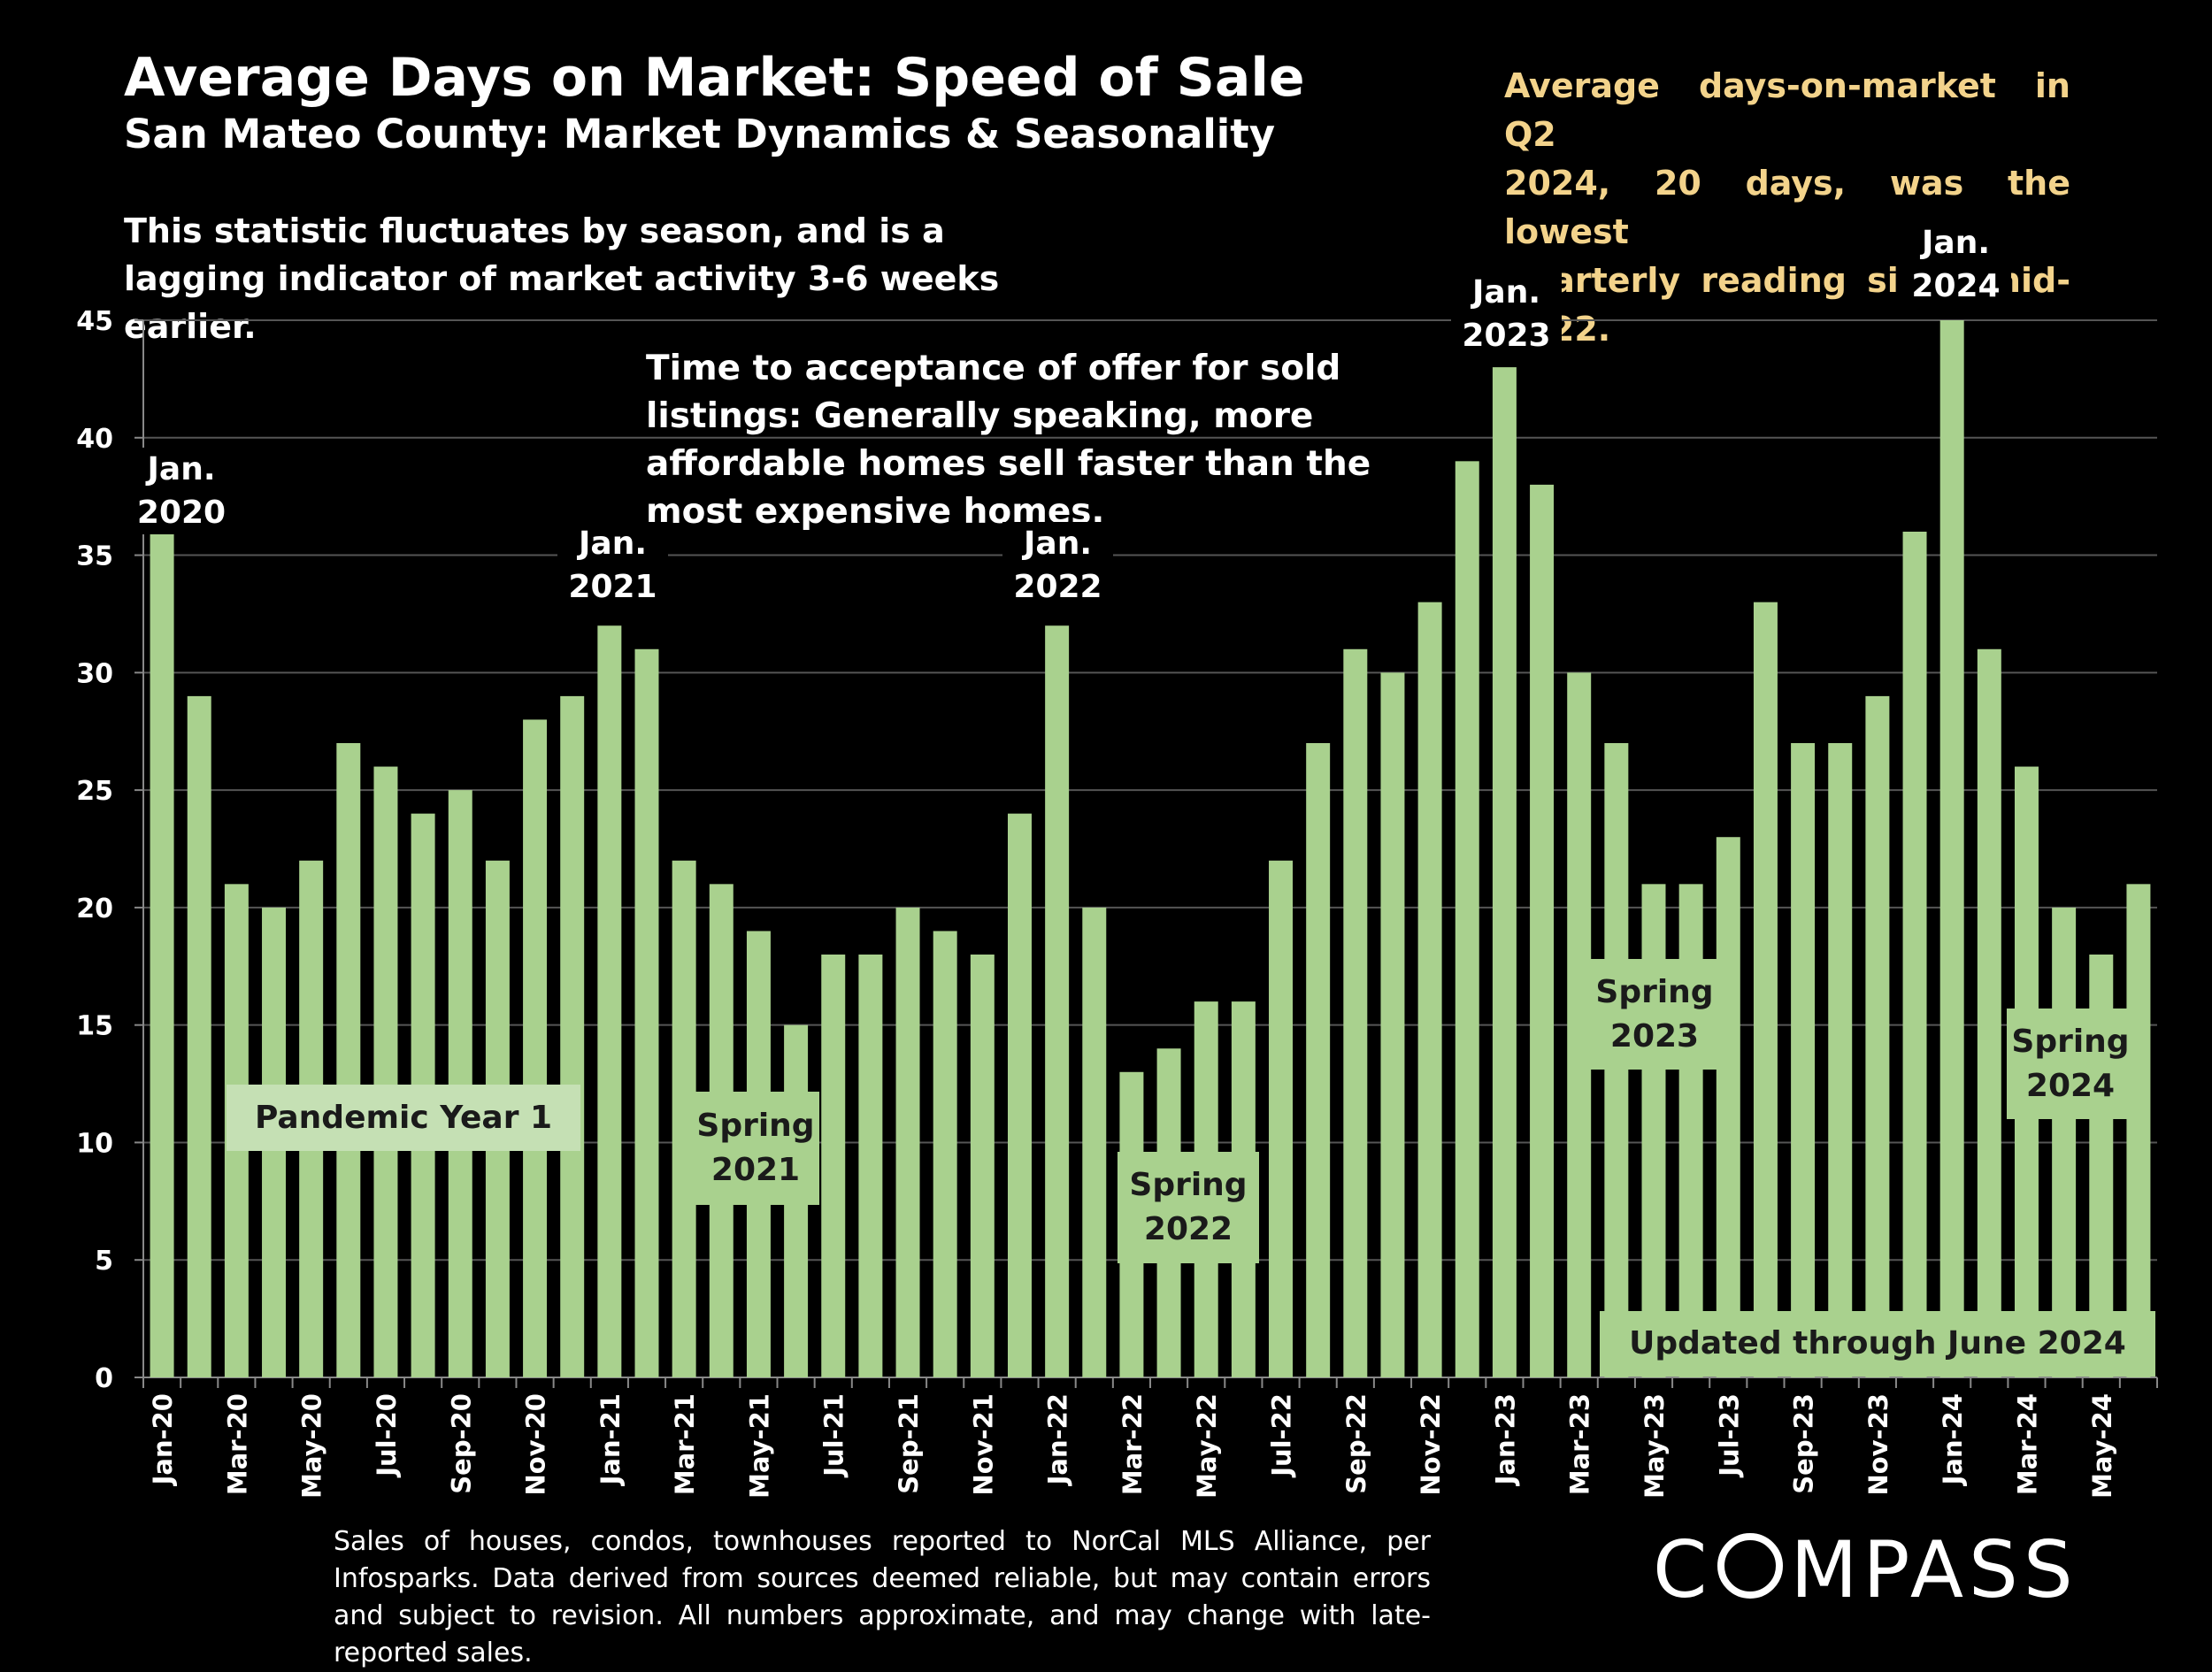 The height and width of the screenshot is (1672, 2212). What do you see at coordinates (1878, 1444) in the screenshot?
I see `x-tick-label-Nov-23: Nov-23` at bounding box center [1878, 1444].